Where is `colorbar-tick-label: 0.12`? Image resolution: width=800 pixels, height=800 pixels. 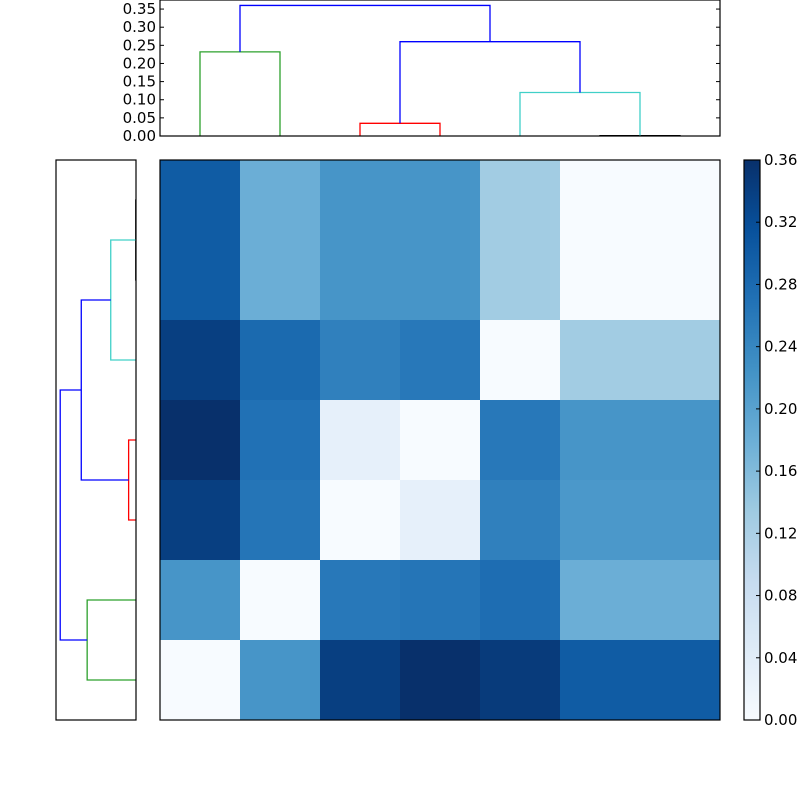
colorbar-tick-label: 0.12 is located at coordinates (780, 533).